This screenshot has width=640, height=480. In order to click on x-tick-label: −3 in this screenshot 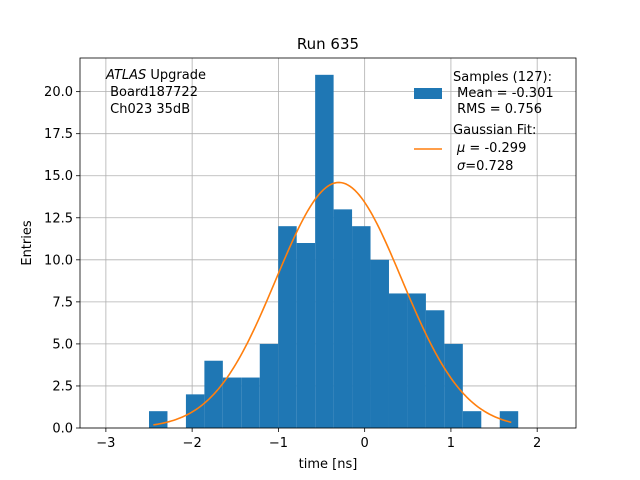, I will do `click(105, 443)`.